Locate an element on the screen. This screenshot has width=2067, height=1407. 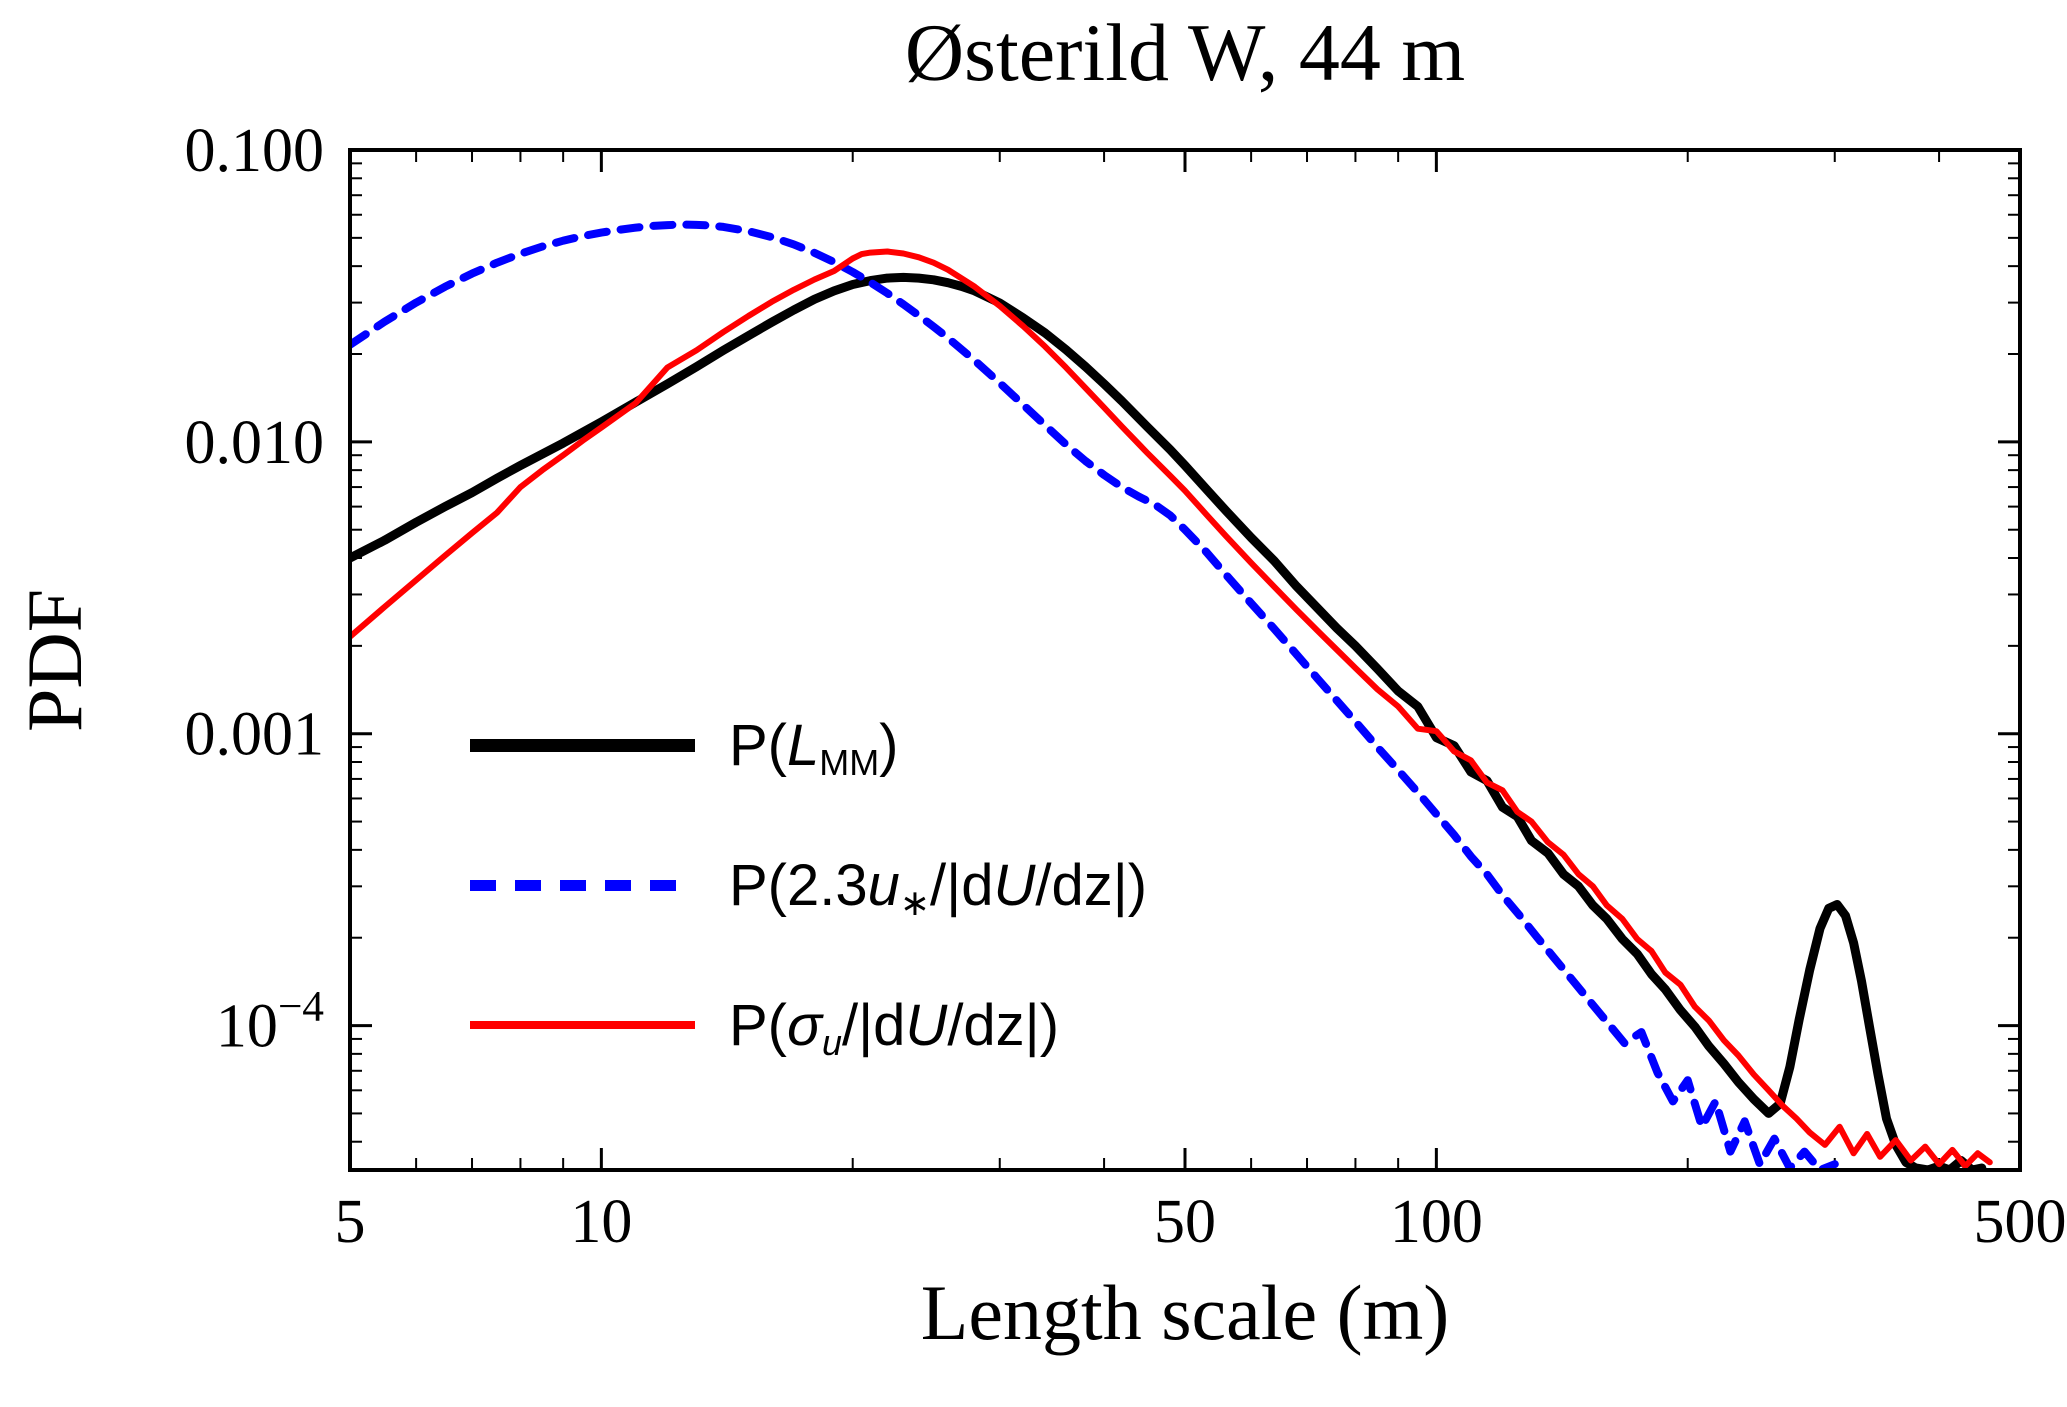
legend-label: P(2.3u∗/|dU/dz|) is located at coordinates (938, 887).